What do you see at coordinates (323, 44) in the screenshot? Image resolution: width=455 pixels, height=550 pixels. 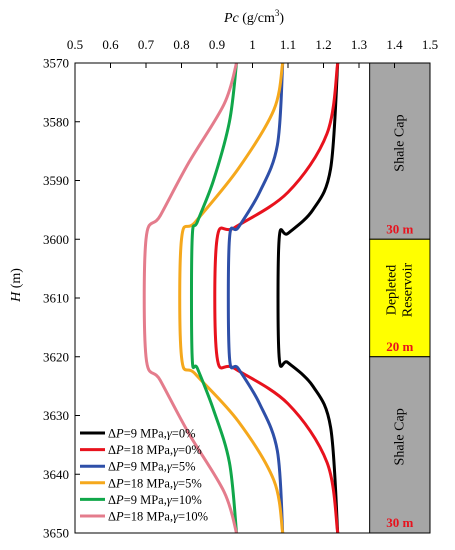 I see `x-tick-label: 1.2` at bounding box center [323, 44].